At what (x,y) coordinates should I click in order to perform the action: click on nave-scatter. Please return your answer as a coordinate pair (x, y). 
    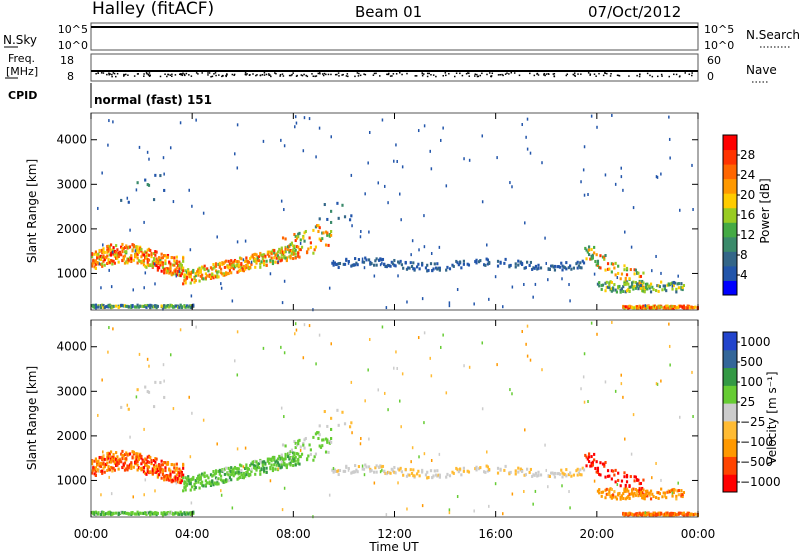
    Looking at the image, I should click on (394, 75).